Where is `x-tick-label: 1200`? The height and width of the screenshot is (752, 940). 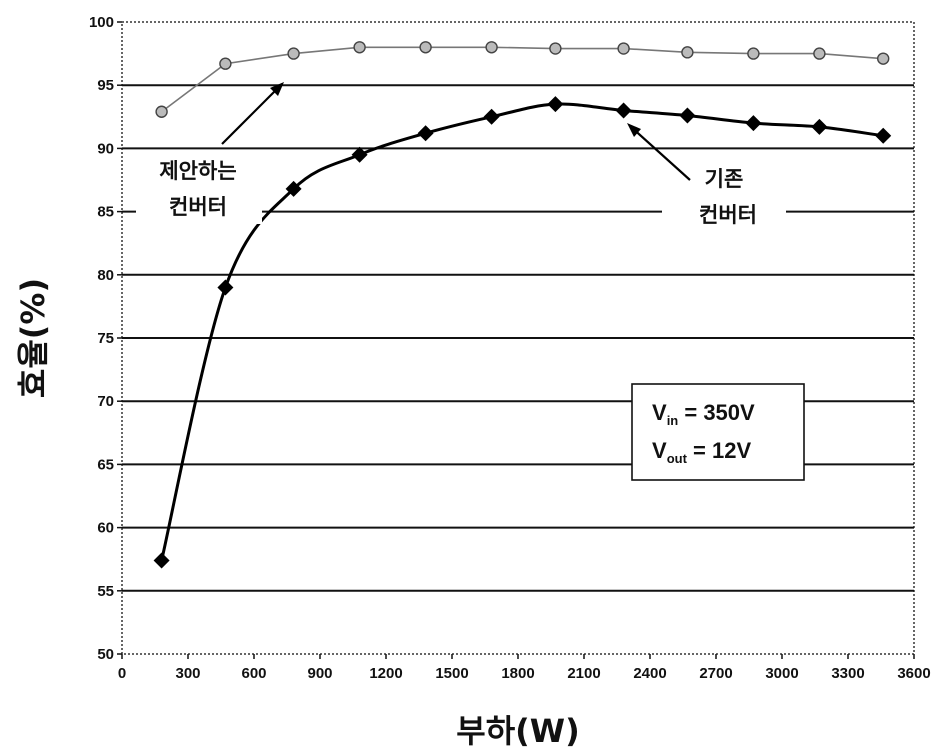
x-tick-label: 1200 is located at coordinates (385, 673).